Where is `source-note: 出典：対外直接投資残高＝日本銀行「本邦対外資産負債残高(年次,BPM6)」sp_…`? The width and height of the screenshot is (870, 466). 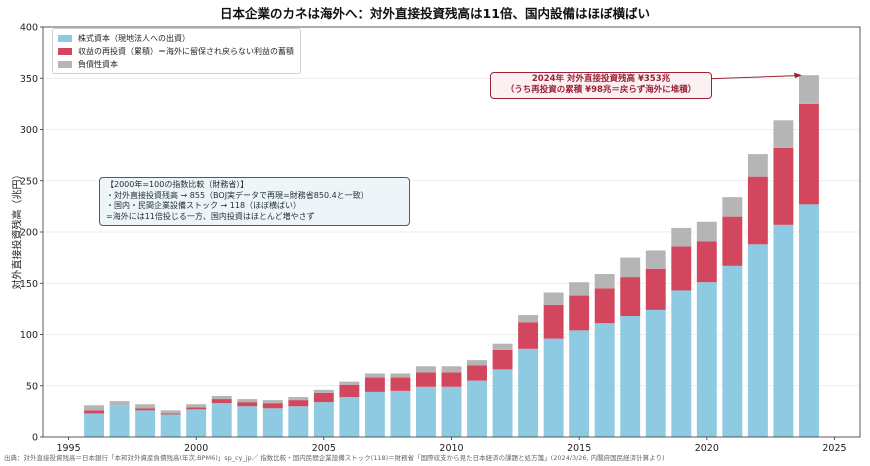 source-note: 出典：対外直接投資残高＝日本銀行「本邦対外資産負債残高(年次,BPM6)」sp_… is located at coordinates (334, 458).